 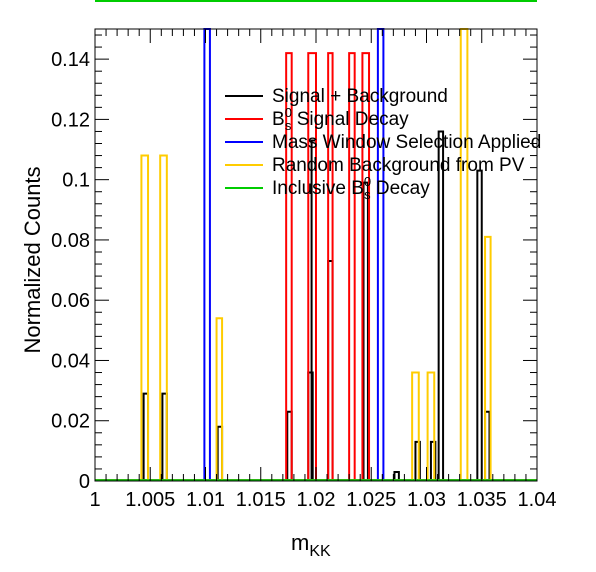 What do you see at coordinates (70, 60) in the screenshot?
I see `y-tick-label: 0.14` at bounding box center [70, 60].